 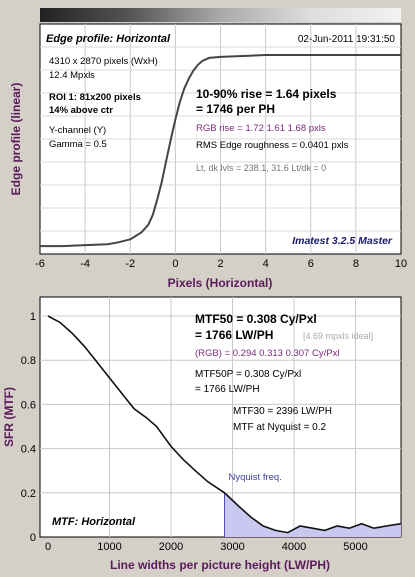 I want to click on edge-profile-x-tick-label: -2, so click(x=130, y=264).